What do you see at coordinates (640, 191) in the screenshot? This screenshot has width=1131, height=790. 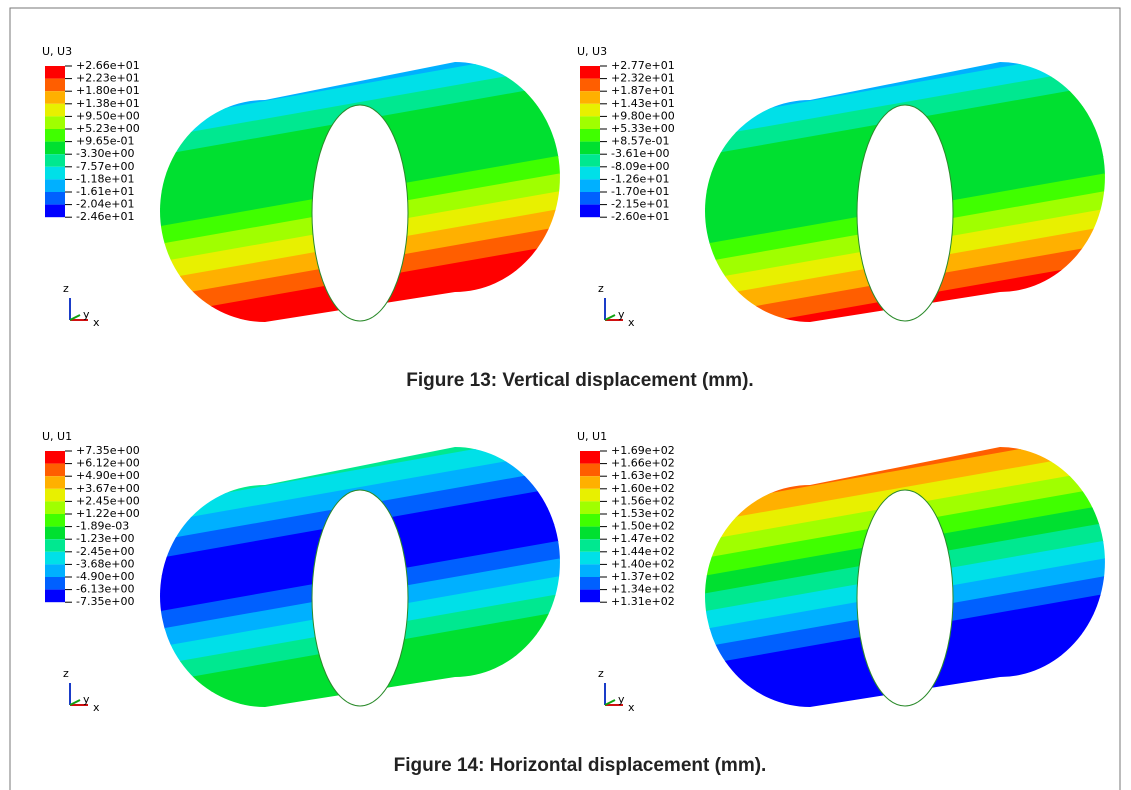 I see `legend-value: -1.70e+01` at bounding box center [640, 191].